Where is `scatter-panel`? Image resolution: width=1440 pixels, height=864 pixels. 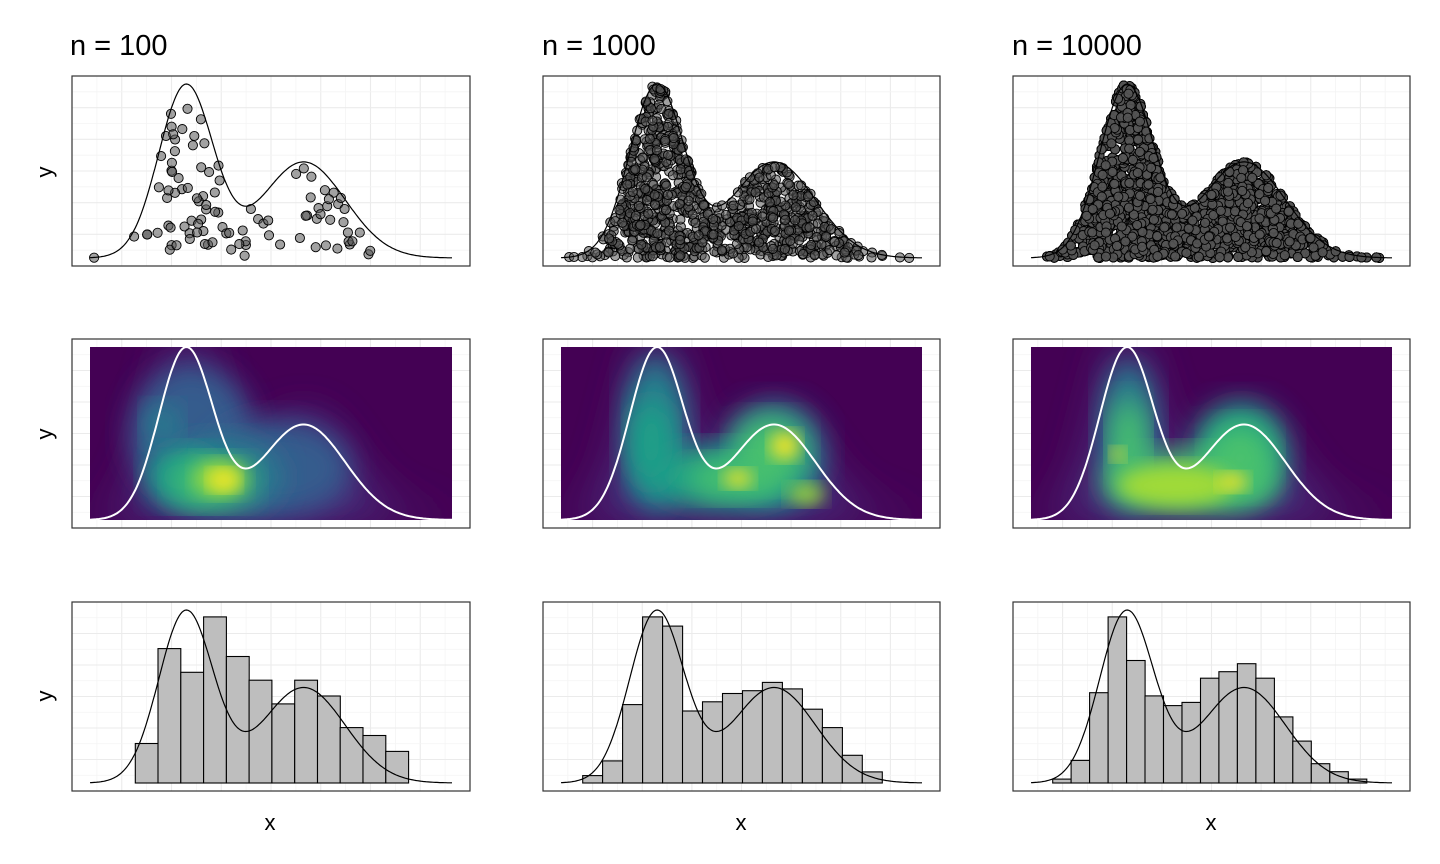
scatter-panel is located at coordinates (271, 171).